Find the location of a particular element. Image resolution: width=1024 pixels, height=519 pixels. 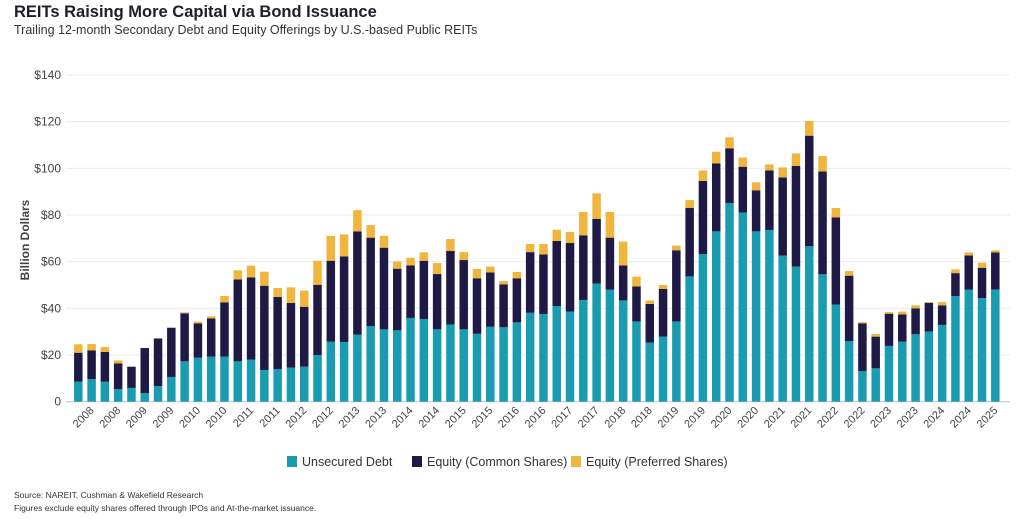

x-tick-label: 2022 is located at coordinates (828, 418).